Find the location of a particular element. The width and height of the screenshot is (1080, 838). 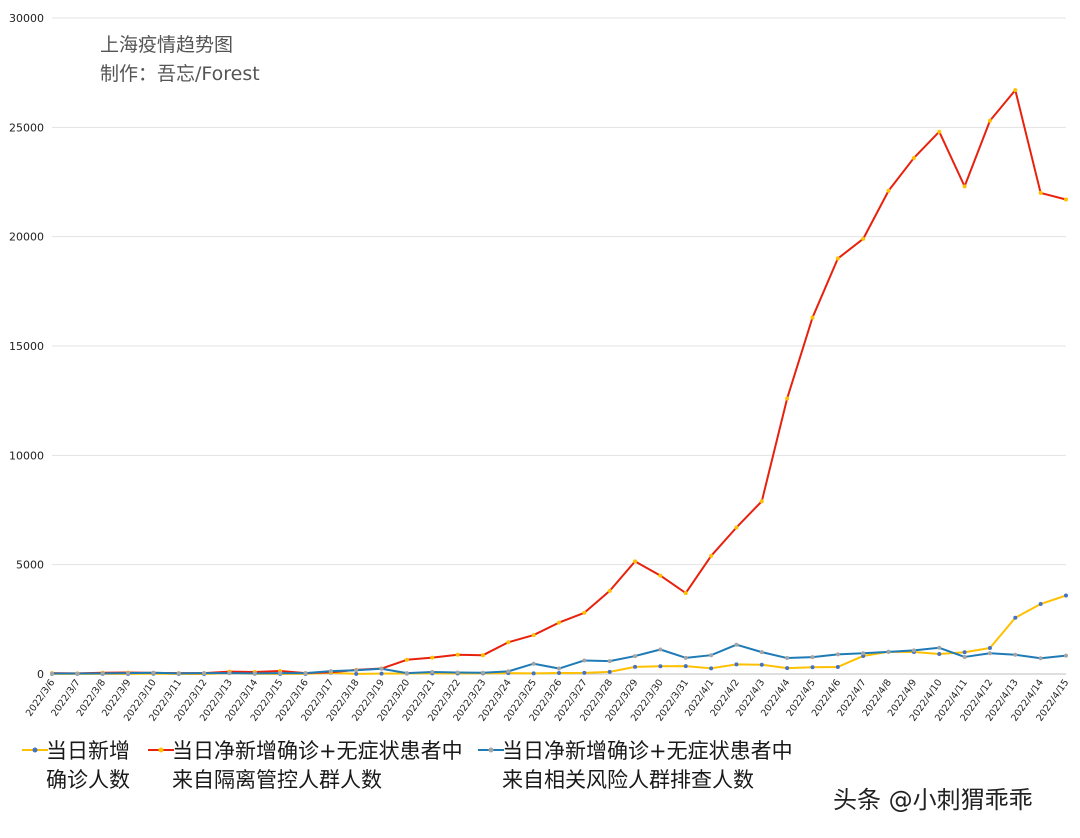

y-tick-label-4: 20000 is located at coordinates (26, 237).